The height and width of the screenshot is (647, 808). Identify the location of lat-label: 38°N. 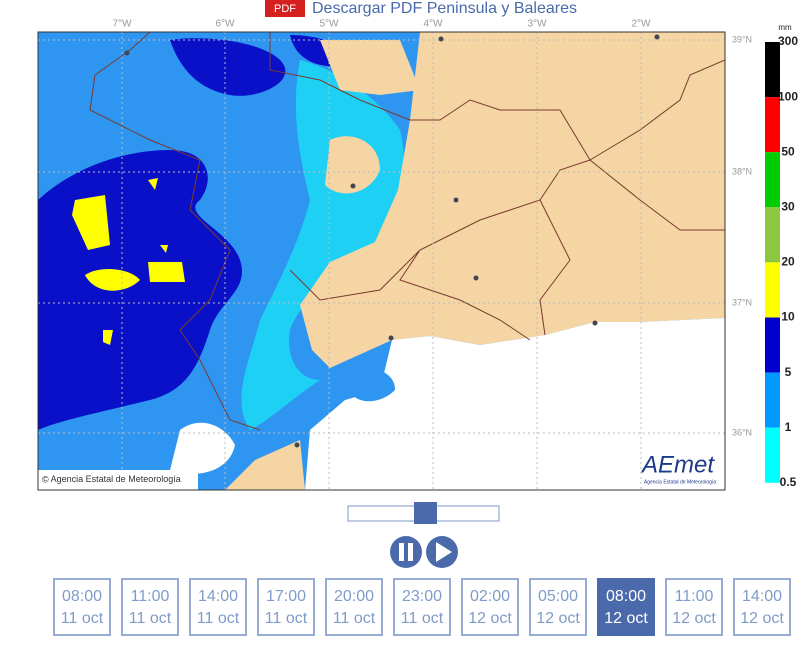
(742, 171).